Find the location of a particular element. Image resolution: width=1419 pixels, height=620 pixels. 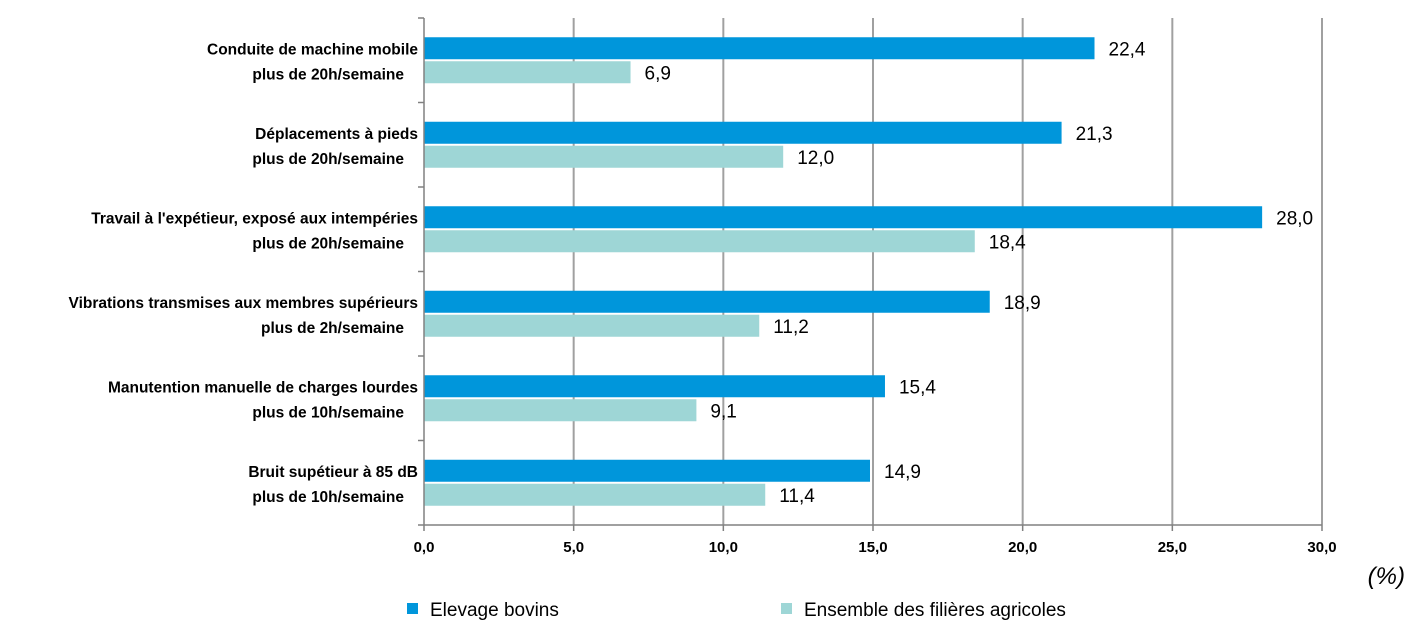

data-label: 18,9 is located at coordinates (1022, 303).